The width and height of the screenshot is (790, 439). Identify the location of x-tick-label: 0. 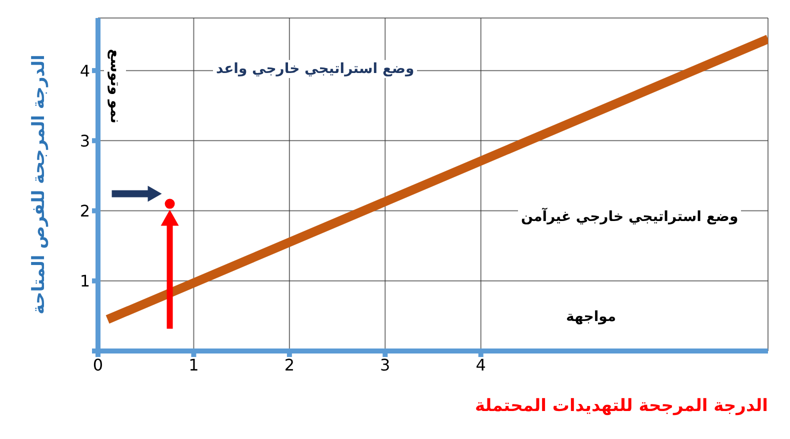
(98, 364).